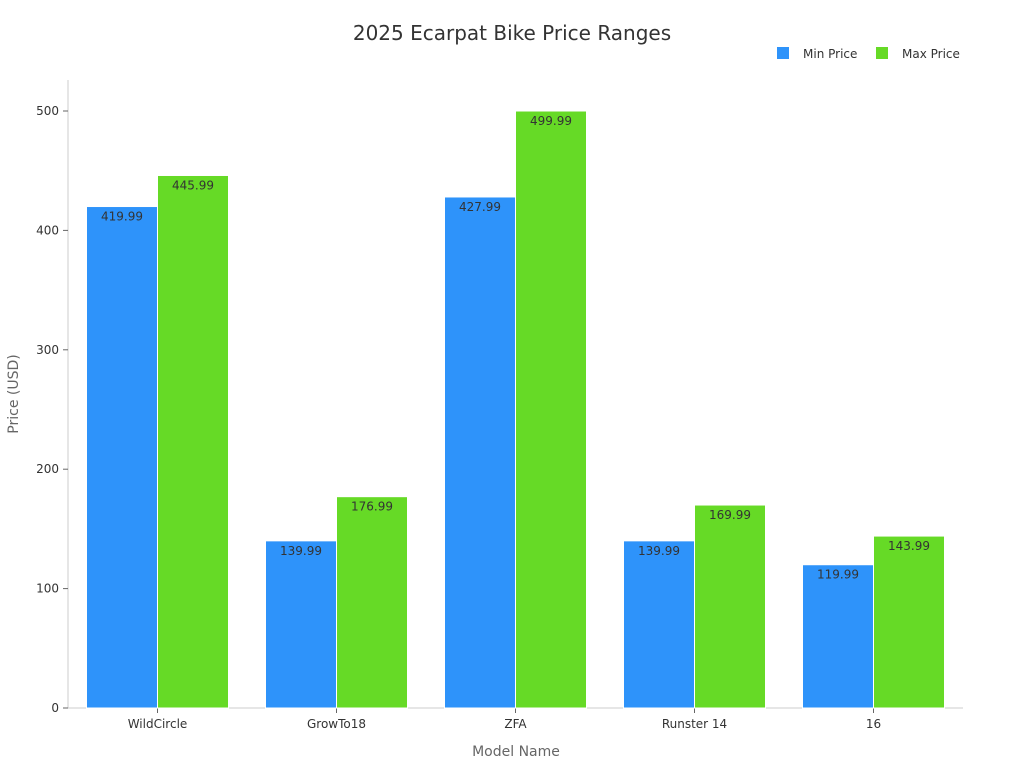 The height and width of the screenshot is (772, 1024). I want to click on legend: Min Price Max Price, so click(868, 54).